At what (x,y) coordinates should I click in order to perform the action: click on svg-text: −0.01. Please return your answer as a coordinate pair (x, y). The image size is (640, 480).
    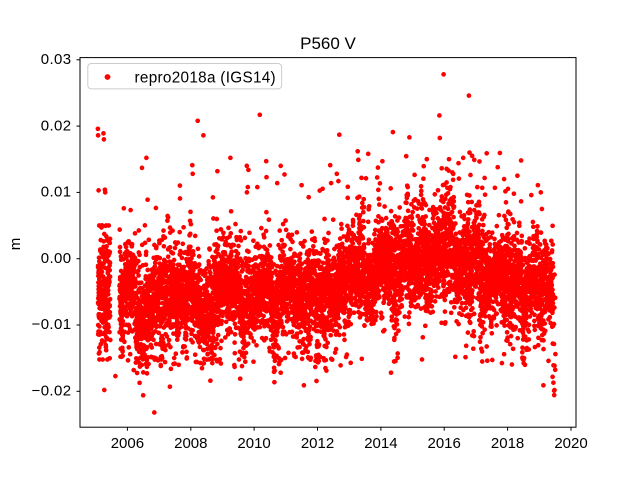
    Looking at the image, I should click on (52, 324).